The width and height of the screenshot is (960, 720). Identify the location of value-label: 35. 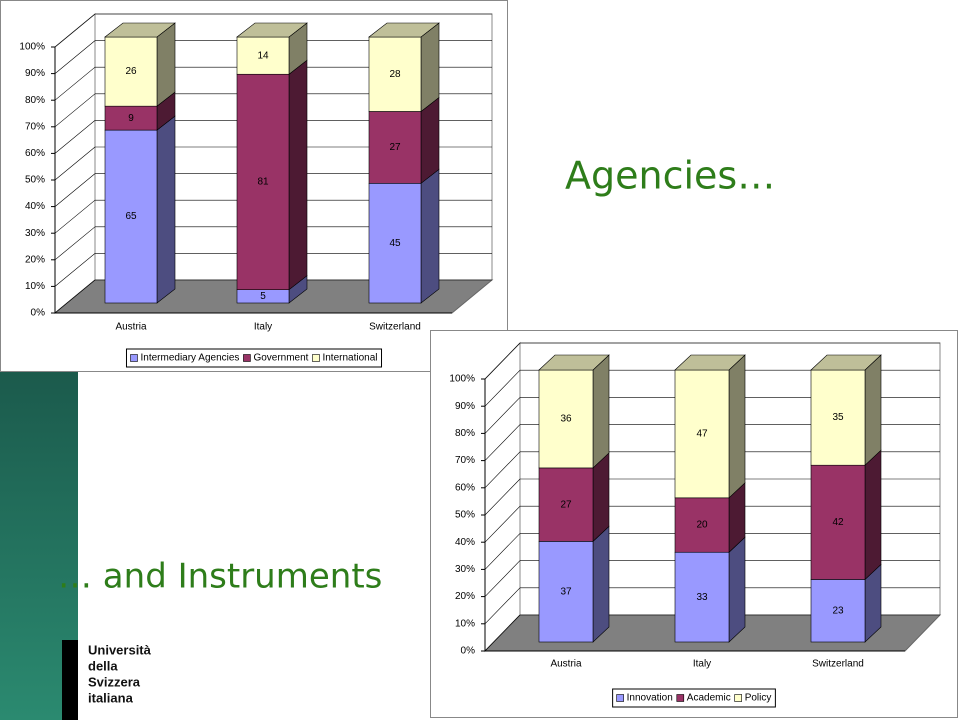
(838, 417).